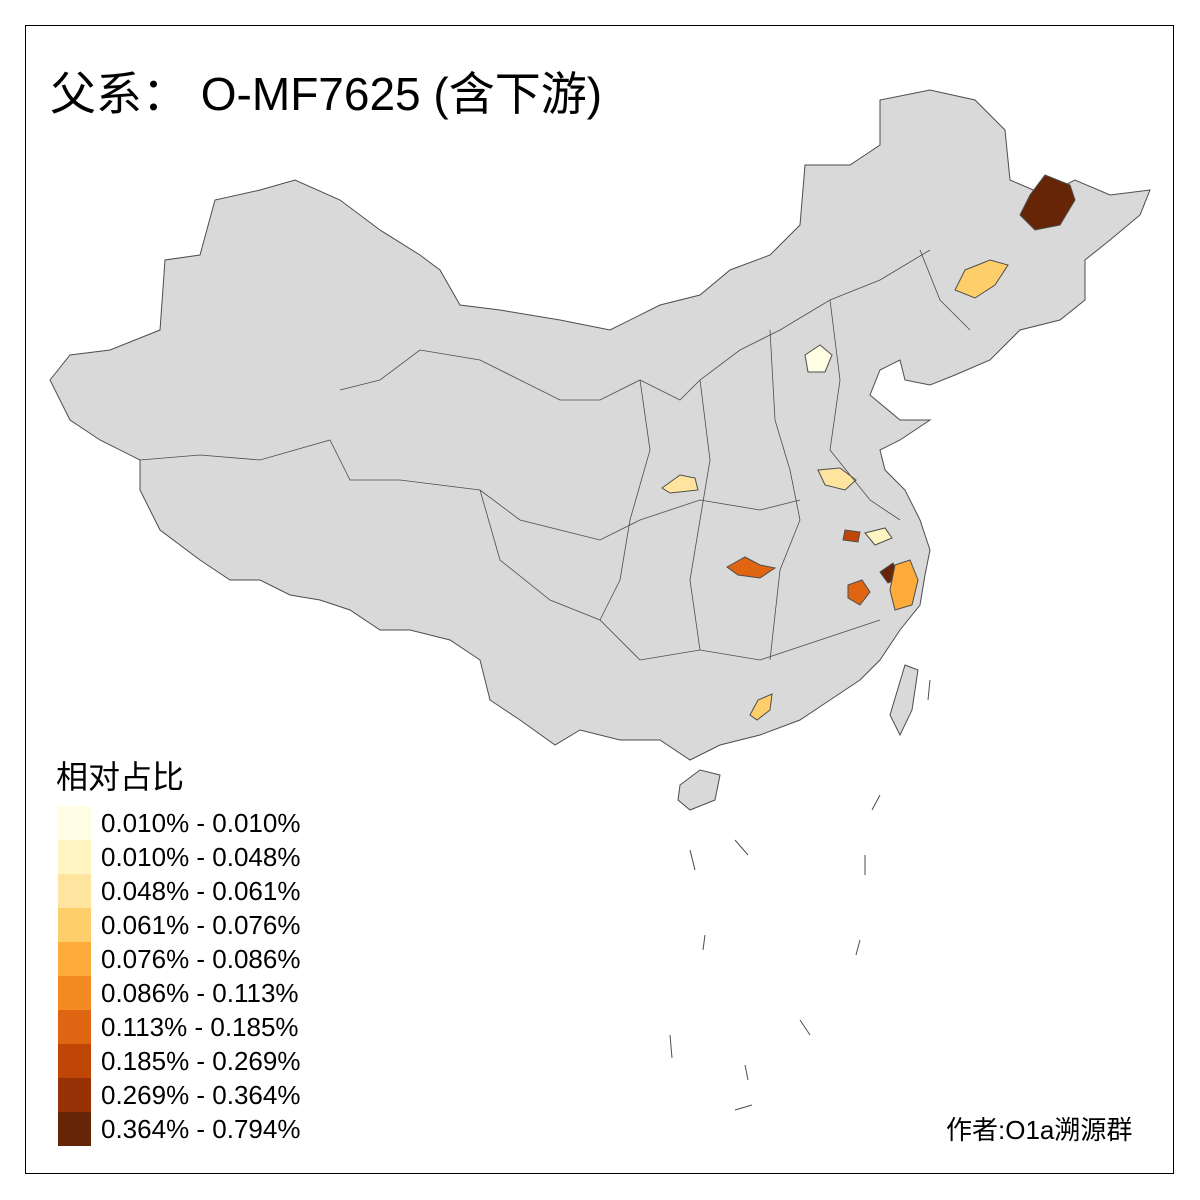  I want to click on legend-item: 0.061% - 0.076%, so click(179, 925).